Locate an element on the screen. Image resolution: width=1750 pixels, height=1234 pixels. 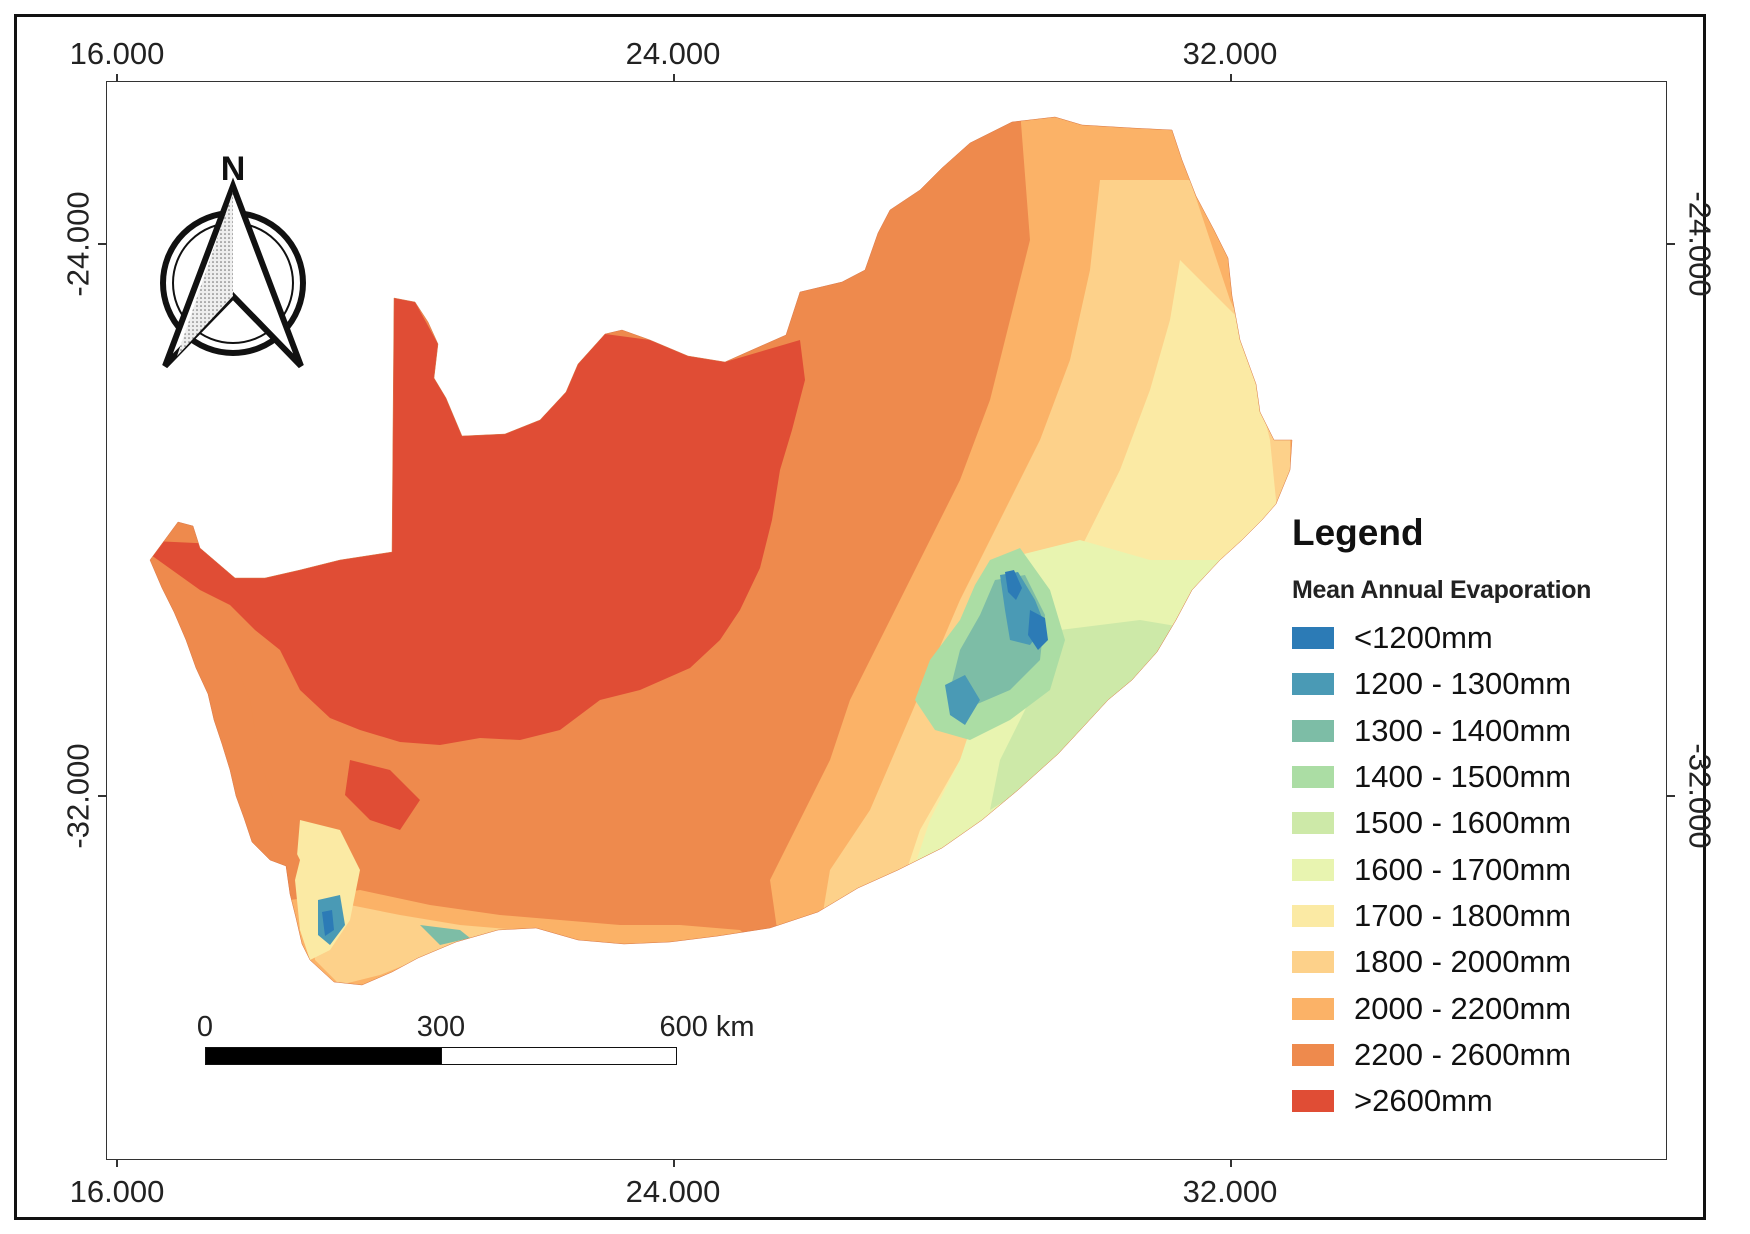
legend-item: 1200 - 1300mm is located at coordinates (1441, 684).